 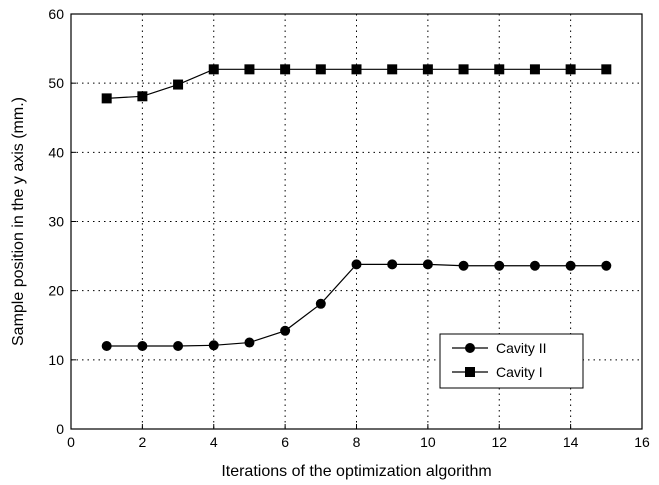 I want to click on y-axis-title: Sample position in the y axis (mm.), so click(x=18, y=221).